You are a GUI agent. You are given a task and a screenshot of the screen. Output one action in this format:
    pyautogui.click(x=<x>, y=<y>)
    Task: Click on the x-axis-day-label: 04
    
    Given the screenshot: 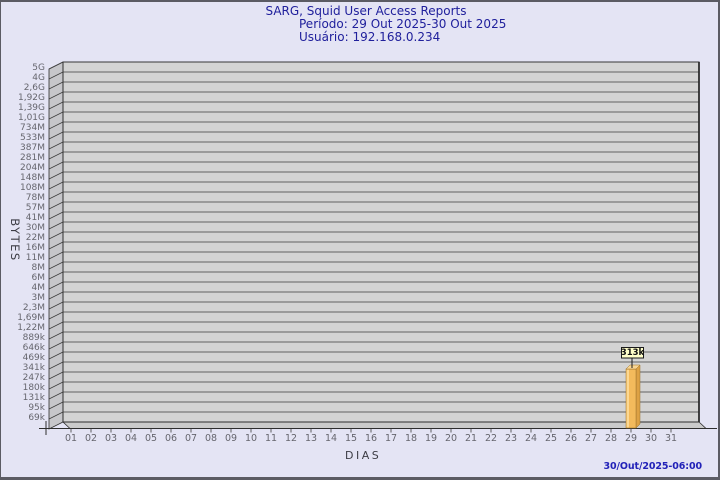 What is the action you would take?
    pyautogui.click(x=131, y=438)
    